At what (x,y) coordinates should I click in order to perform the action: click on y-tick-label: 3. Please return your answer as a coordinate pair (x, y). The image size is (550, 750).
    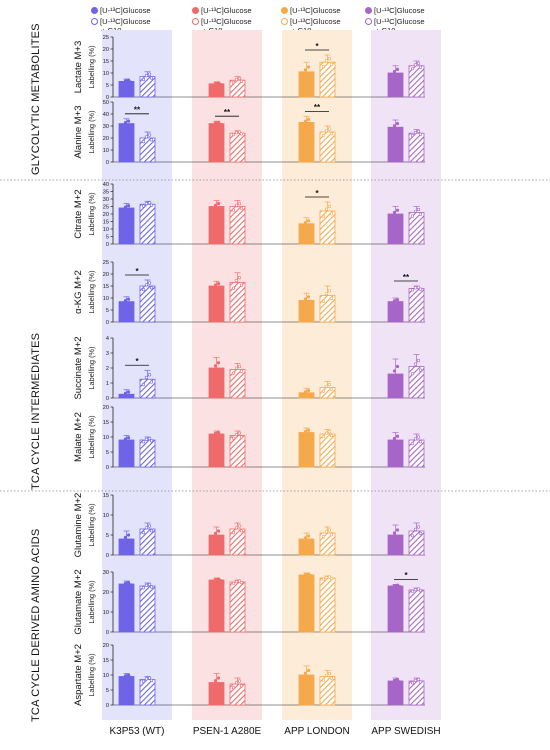
    Looking at the image, I should click on (107, 354).